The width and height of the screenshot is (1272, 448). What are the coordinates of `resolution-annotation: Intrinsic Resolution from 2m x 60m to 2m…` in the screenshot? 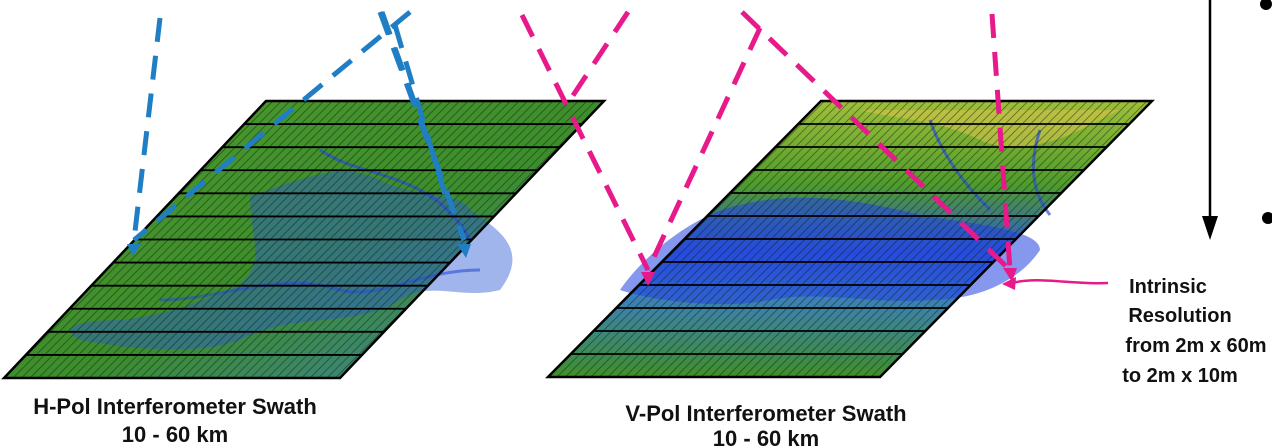 It's located at (1194, 331).